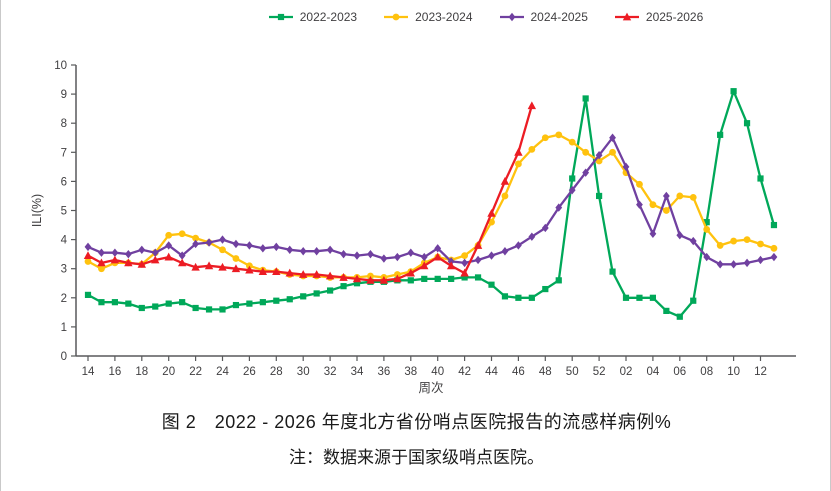 The height and width of the screenshot is (491, 831). I want to click on y-axis-title: ILI(%), so click(37, 210).